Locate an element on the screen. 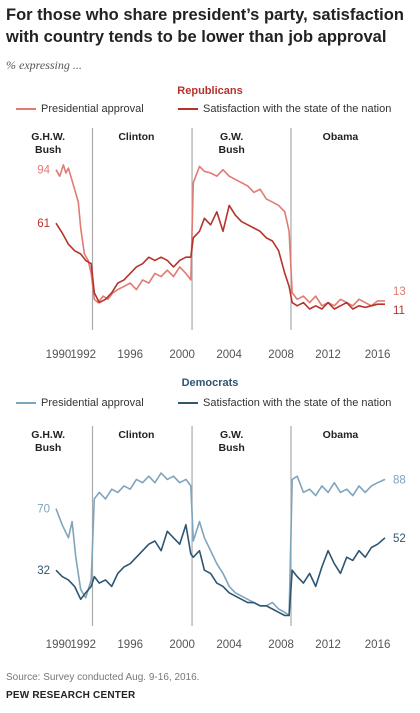  legend-dem-approval: Presidential approval is located at coordinates (80, 403).